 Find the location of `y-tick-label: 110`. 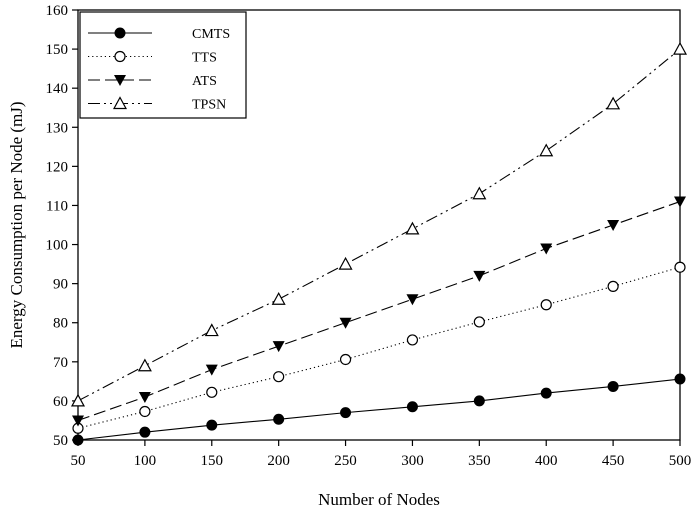

y-tick-label: 110 is located at coordinates (57, 206).